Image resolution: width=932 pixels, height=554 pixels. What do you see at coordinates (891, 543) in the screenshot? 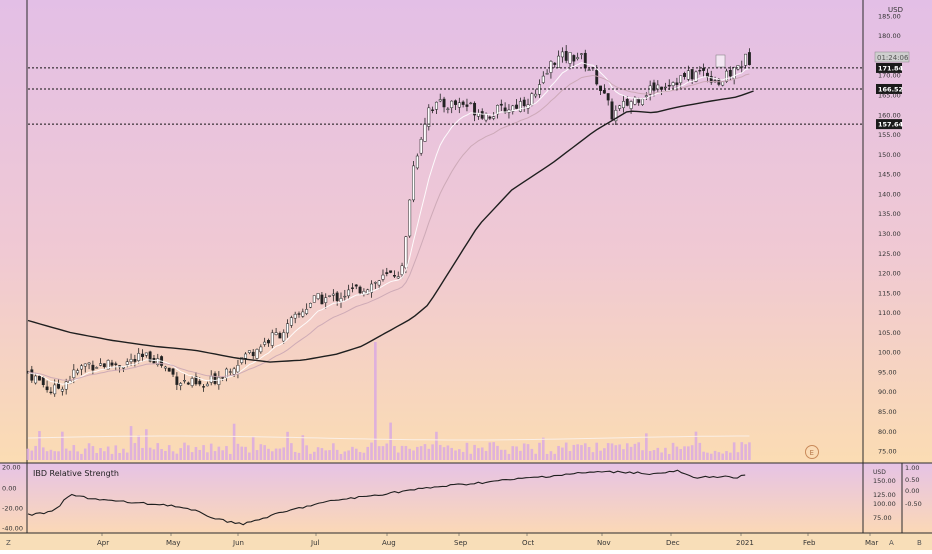
I see `corner-a-label: A` at bounding box center [891, 543].